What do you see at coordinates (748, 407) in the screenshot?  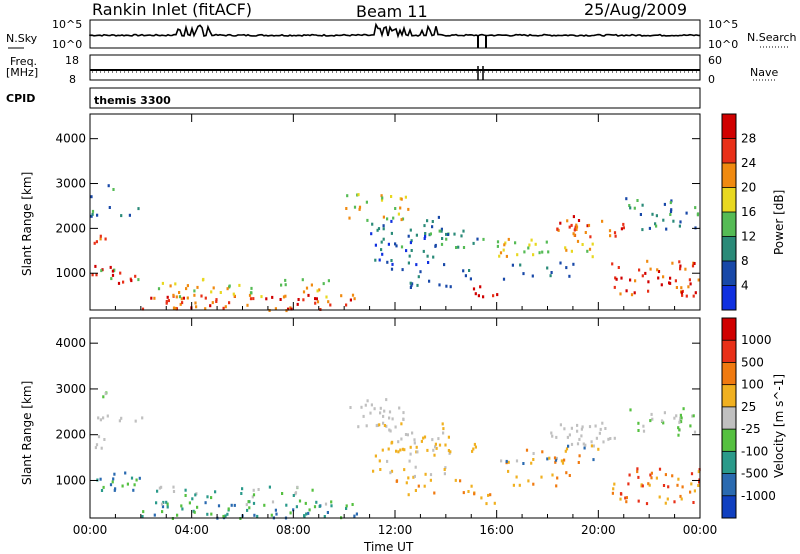 I see `velocity-colorbar-tick-label: 25` at bounding box center [748, 407].